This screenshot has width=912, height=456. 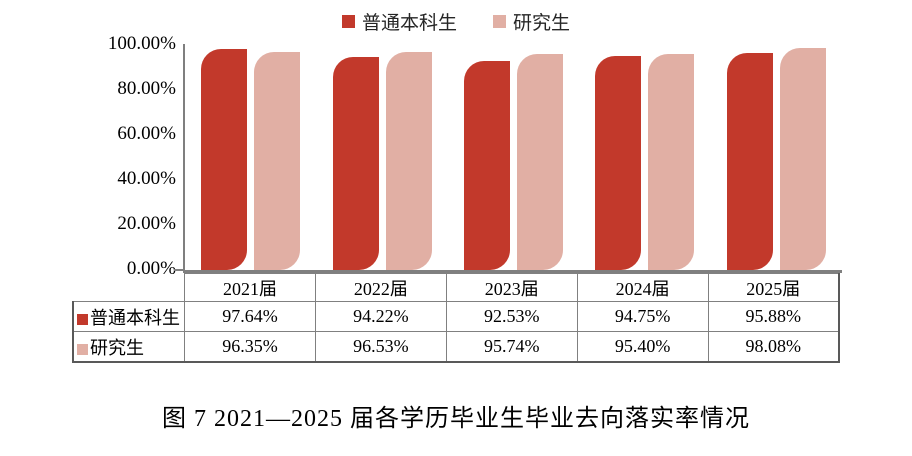 What do you see at coordinates (642, 347) in the screenshot?
I see `value-cell: 95.40%` at bounding box center [642, 347].